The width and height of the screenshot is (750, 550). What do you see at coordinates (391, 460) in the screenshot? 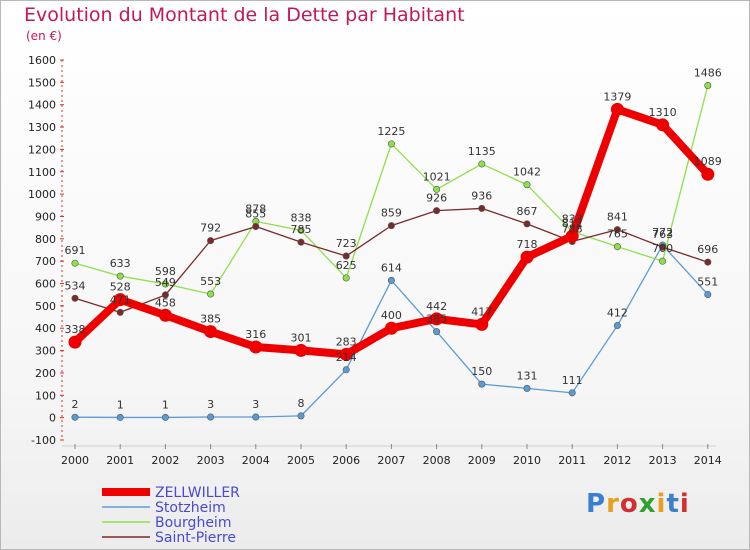
I see `x-tick-label: 2007` at bounding box center [391, 460].